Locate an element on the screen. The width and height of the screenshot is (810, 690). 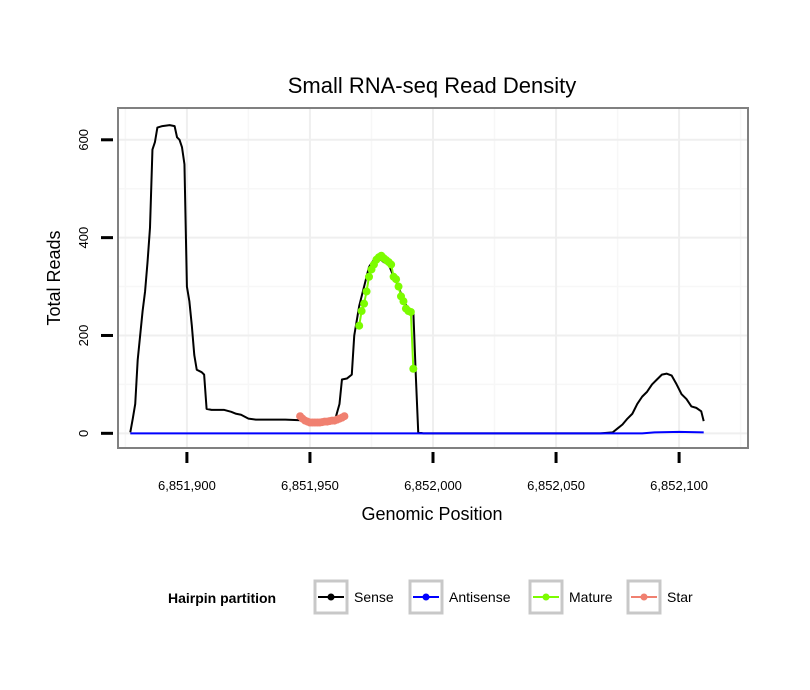
x-tick-label: 6,852,100 is located at coordinates (679, 485).